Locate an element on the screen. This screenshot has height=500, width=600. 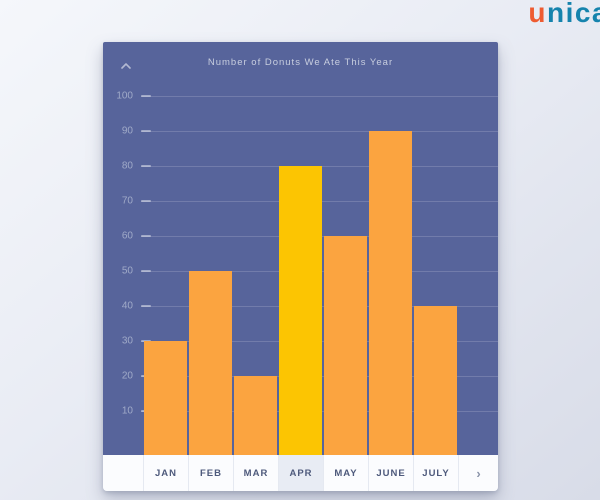
y-axis-label: 90 is located at coordinates (127, 131).